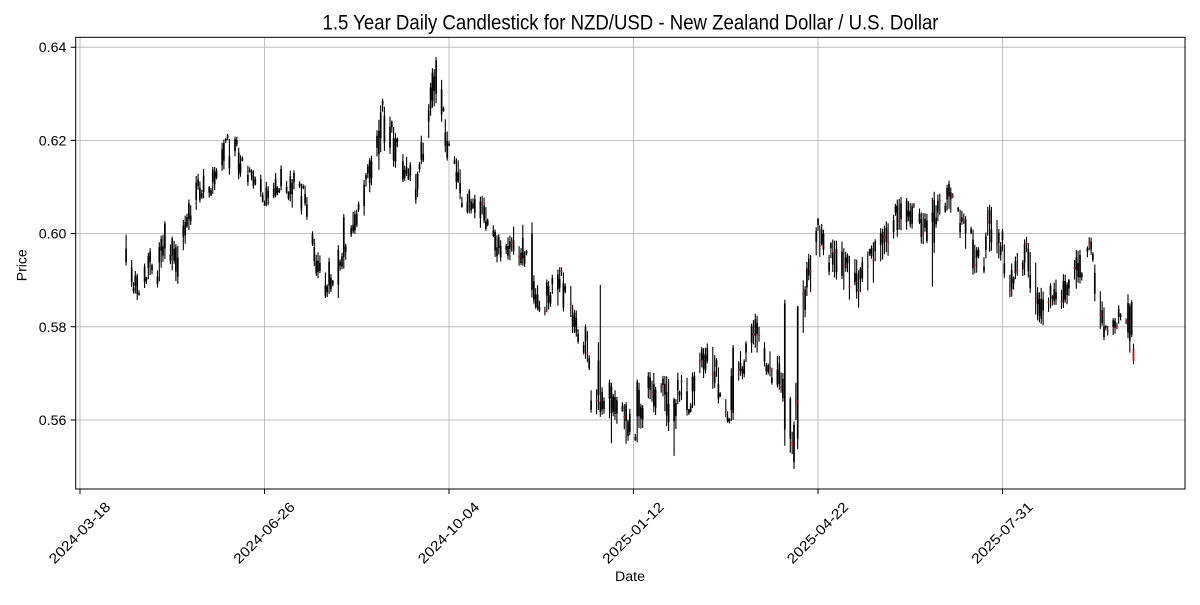 The width and height of the screenshot is (1200, 605). What do you see at coordinates (630, 577) in the screenshot?
I see `svg-text: Date` at bounding box center [630, 577].